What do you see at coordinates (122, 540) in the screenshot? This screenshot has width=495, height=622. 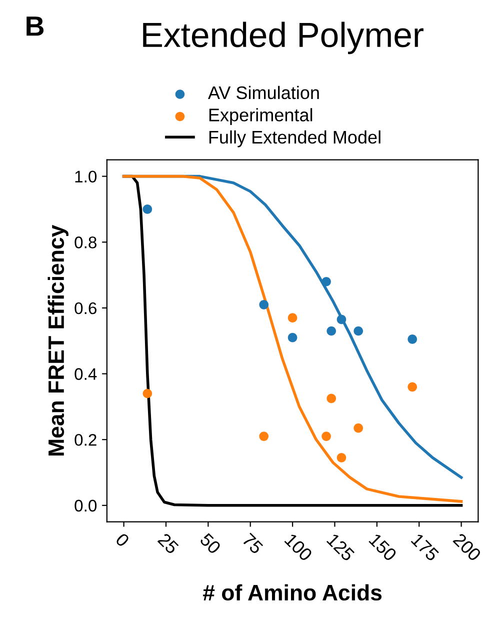 I see `x-tick-label: 0` at bounding box center [122, 540].